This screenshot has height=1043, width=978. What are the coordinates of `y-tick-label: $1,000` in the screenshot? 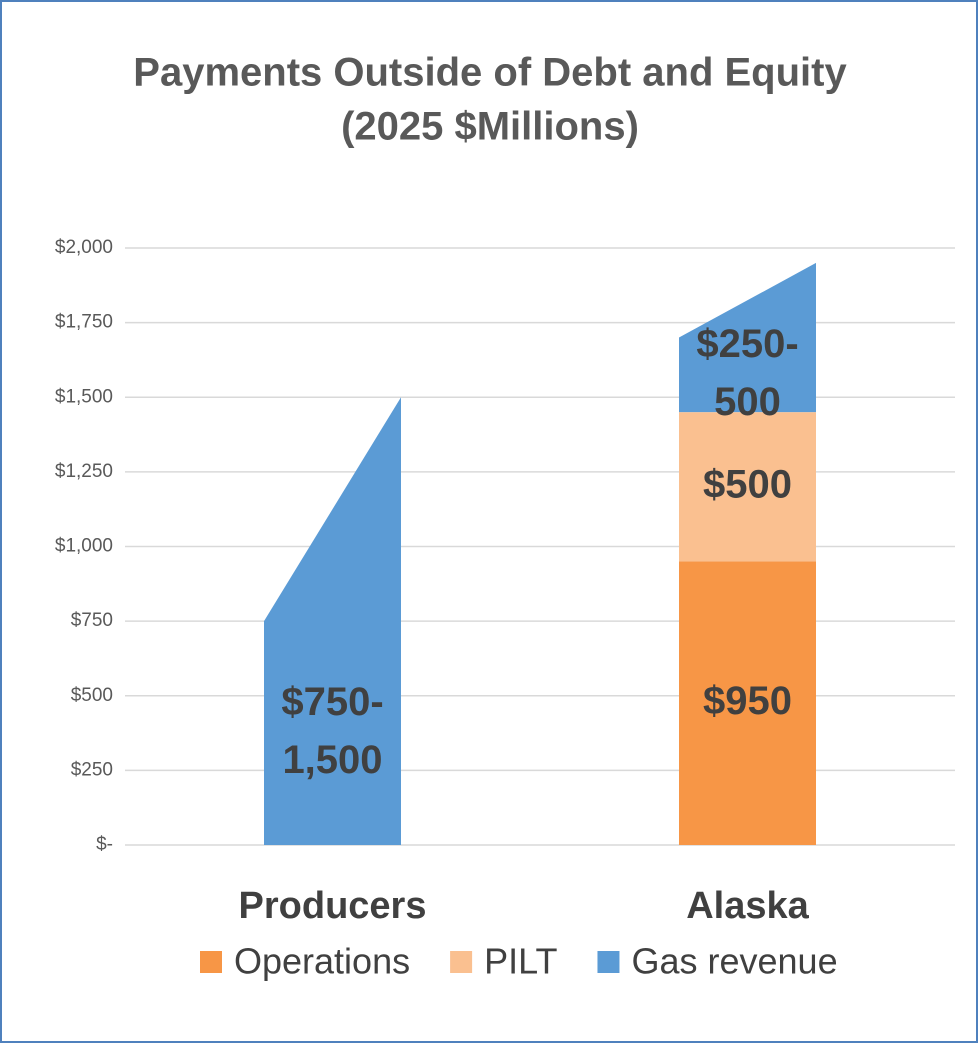 It's located at (84, 546).